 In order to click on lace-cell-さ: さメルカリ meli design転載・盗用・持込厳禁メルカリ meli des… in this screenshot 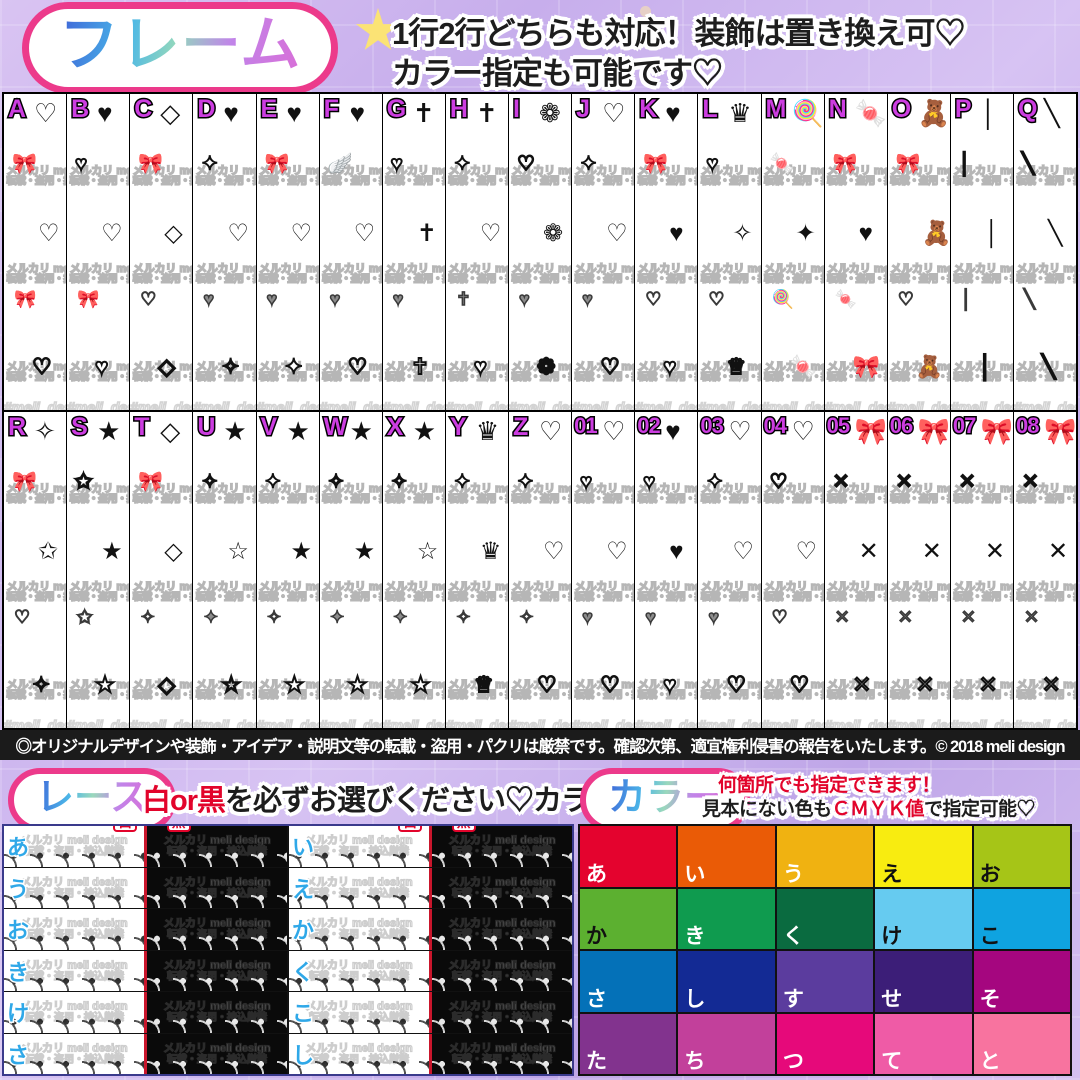, I will do `click(145, 1053)`.